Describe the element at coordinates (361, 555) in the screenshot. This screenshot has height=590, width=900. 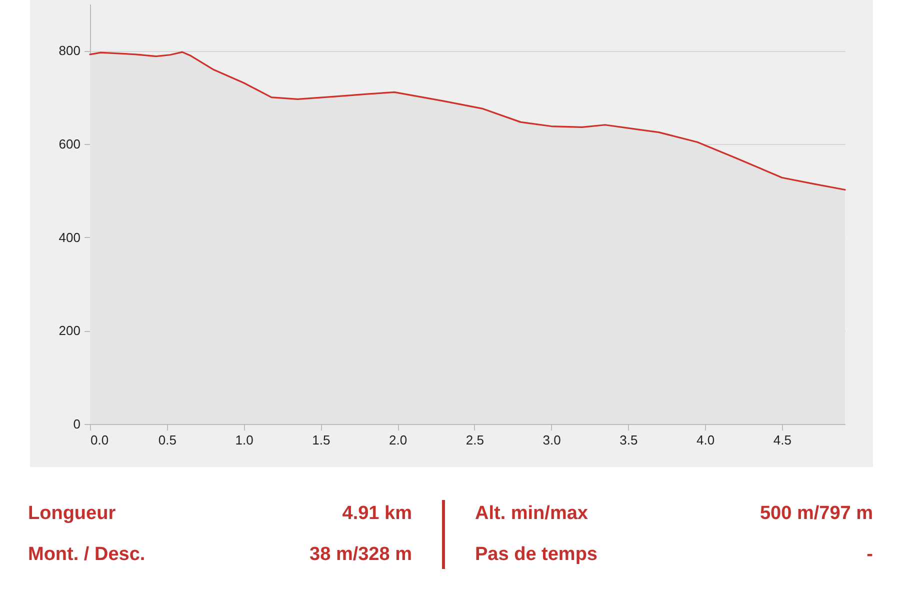
I see `text: 38 m/328 m` at that location.